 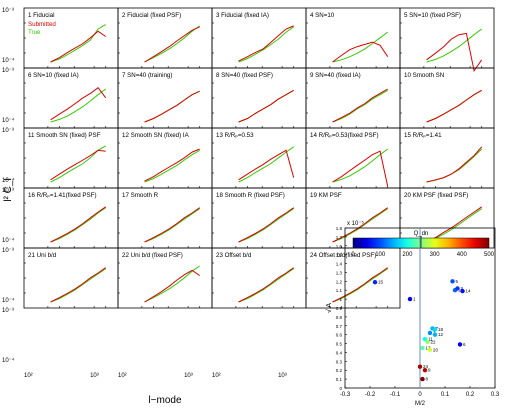 I want to click on scatter-y-tick-label: 0, so click(x=340, y=388).